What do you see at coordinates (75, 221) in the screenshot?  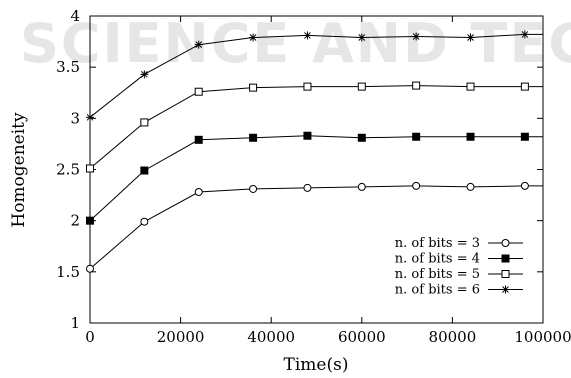 I see `y-tick-label: 2` at bounding box center [75, 221].